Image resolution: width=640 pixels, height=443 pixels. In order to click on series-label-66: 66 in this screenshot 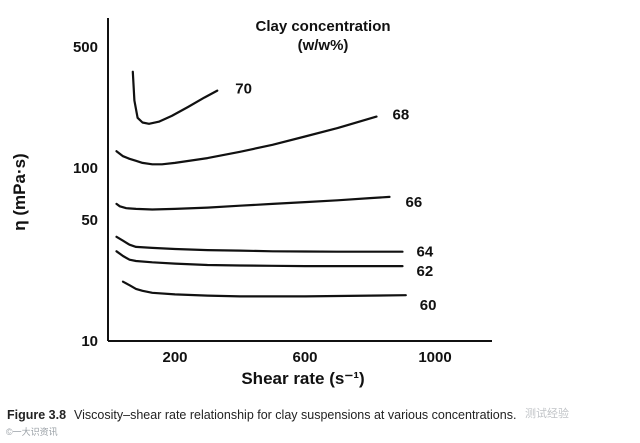, I will do `click(414, 202)`.